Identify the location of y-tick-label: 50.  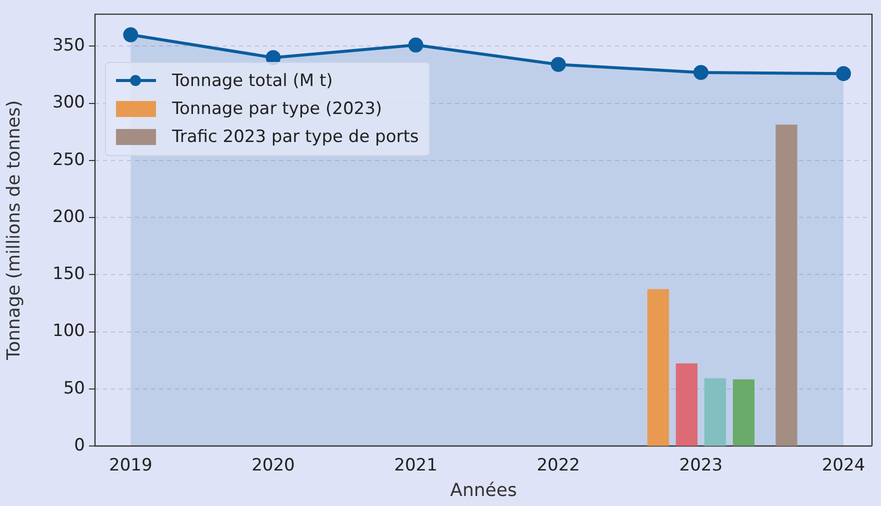
(74, 388).